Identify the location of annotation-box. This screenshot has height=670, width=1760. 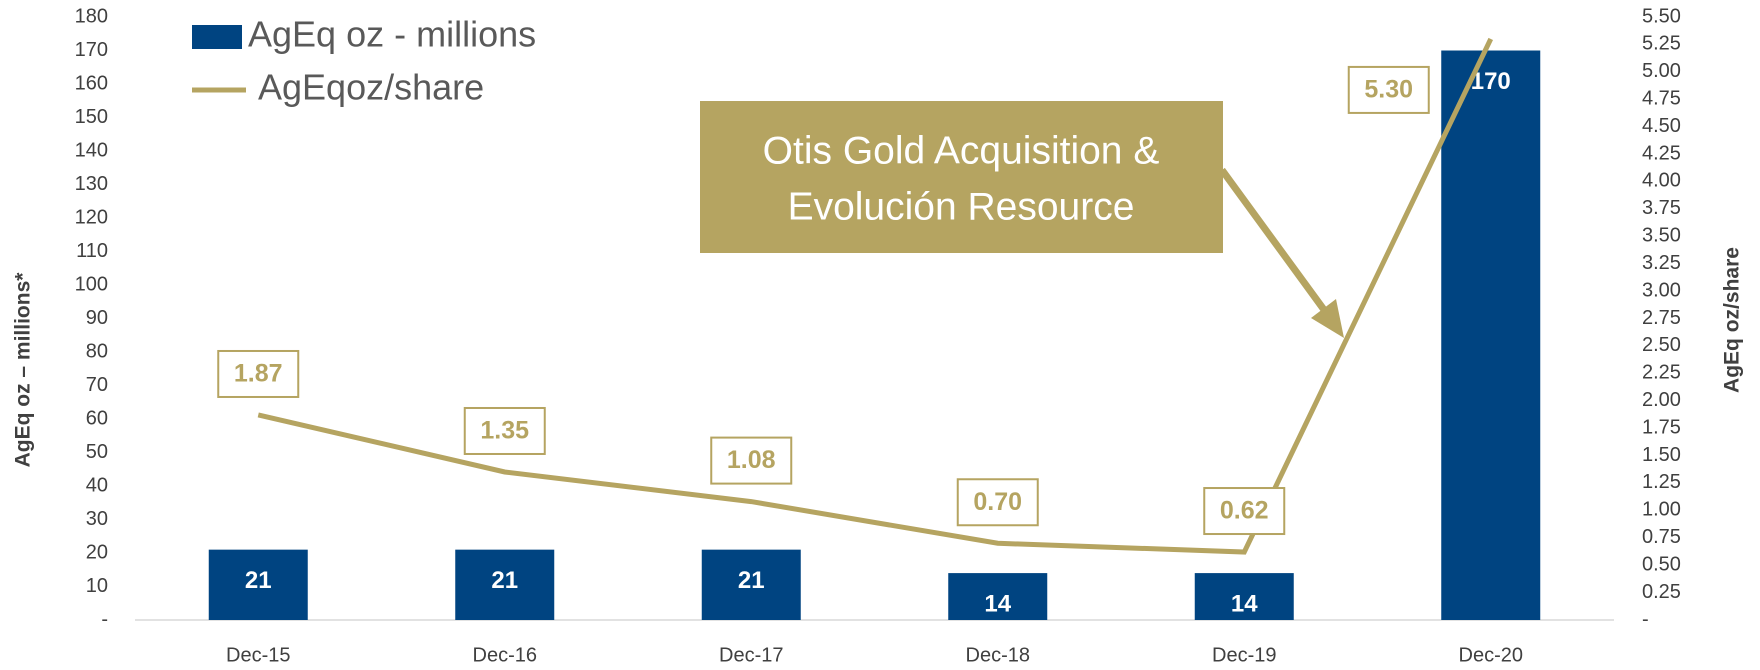
(961, 177).